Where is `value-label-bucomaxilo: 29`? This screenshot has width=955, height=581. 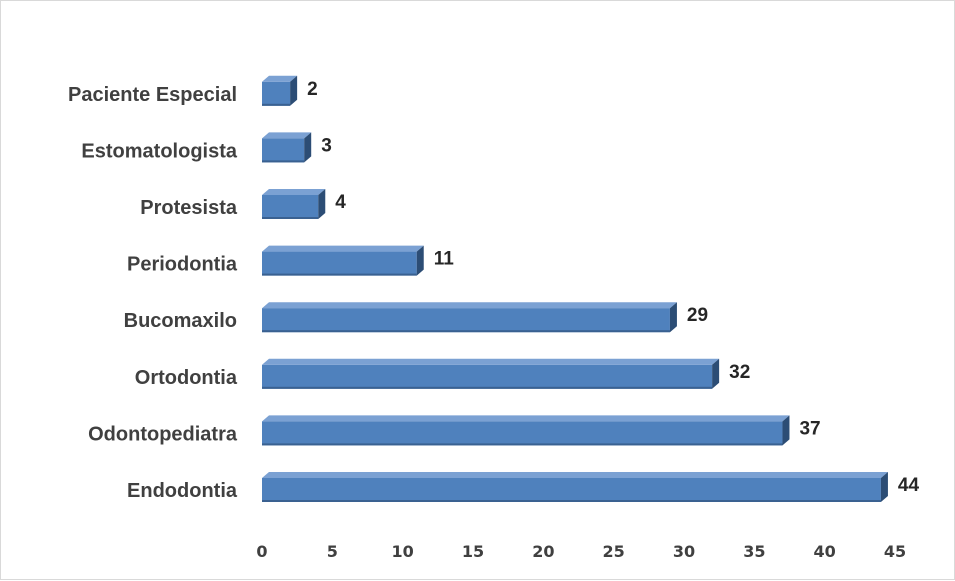 value-label-bucomaxilo: 29 is located at coordinates (697, 315).